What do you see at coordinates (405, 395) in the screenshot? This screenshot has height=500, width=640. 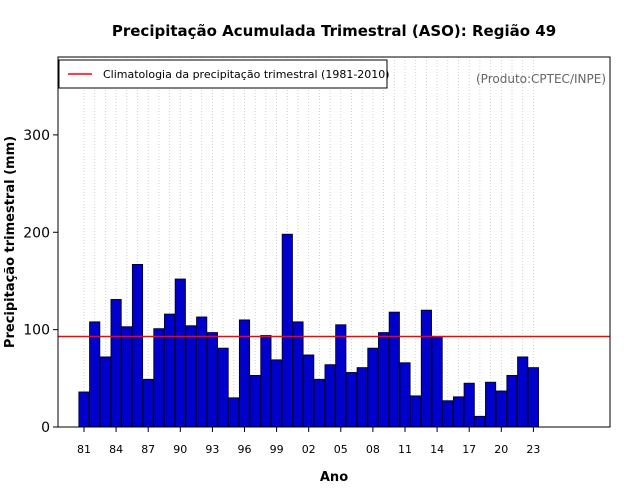 I see `bar-2011` at bounding box center [405, 395].